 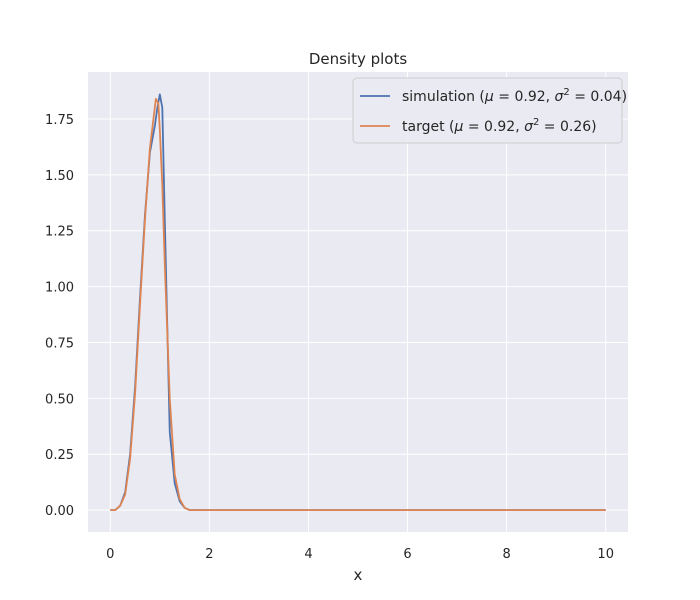 I want to click on y-tick-label: 0.00, so click(x=59, y=511).